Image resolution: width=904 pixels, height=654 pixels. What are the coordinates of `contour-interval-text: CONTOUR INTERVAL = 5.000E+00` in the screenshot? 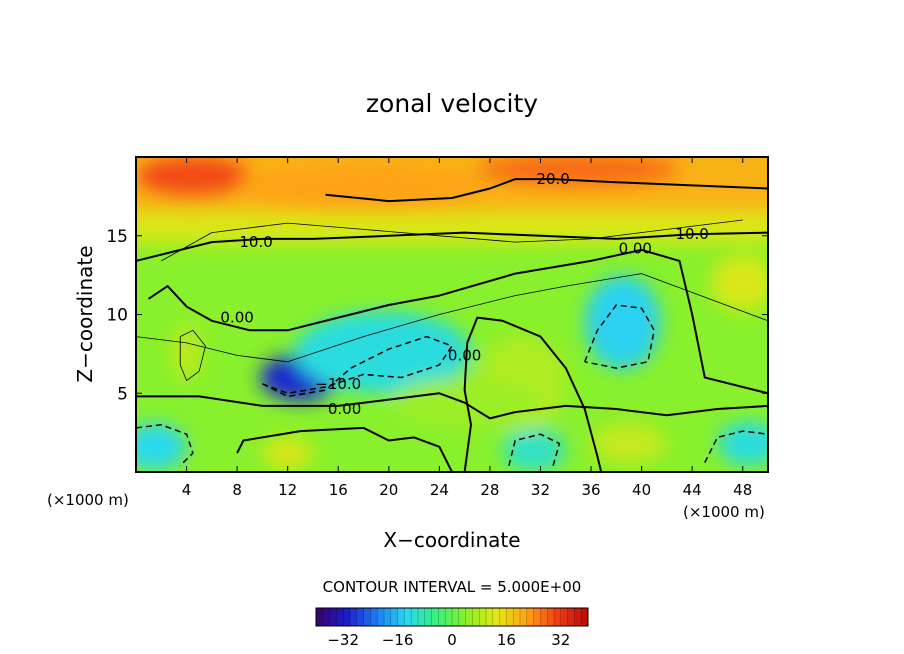 It's located at (452, 587).